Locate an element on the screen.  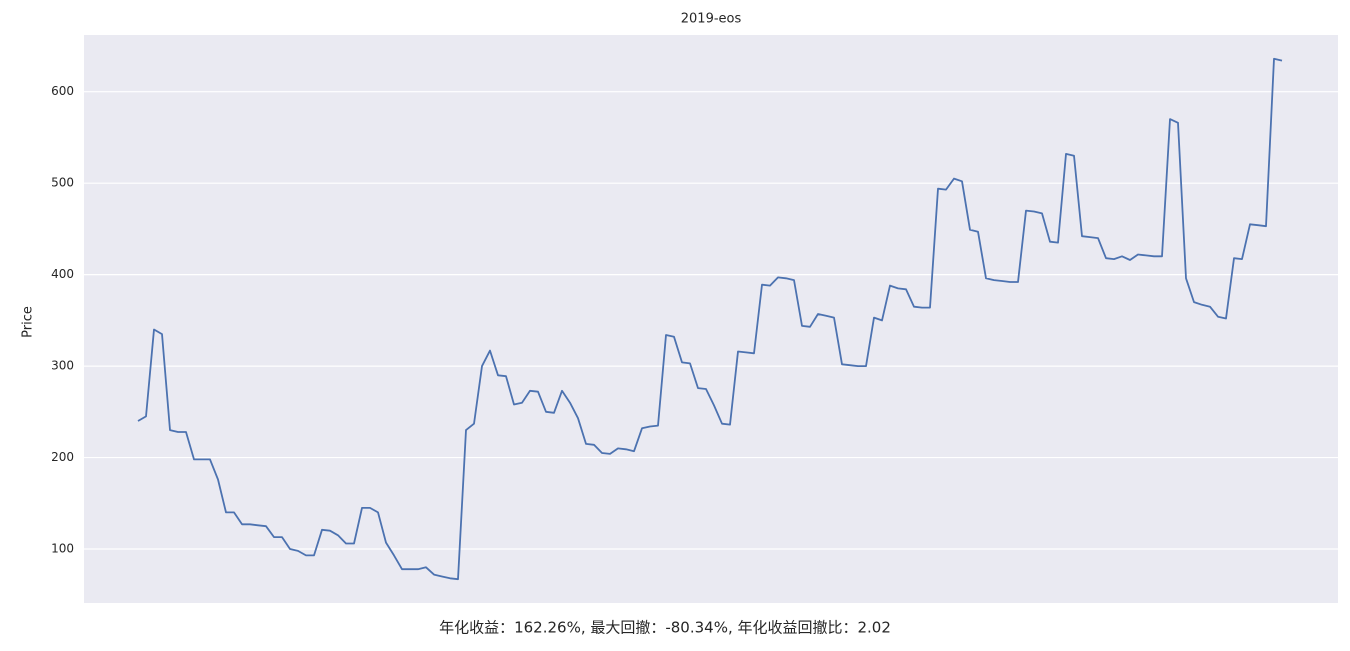
y-tick-label: 500 is located at coordinates (62, 183).